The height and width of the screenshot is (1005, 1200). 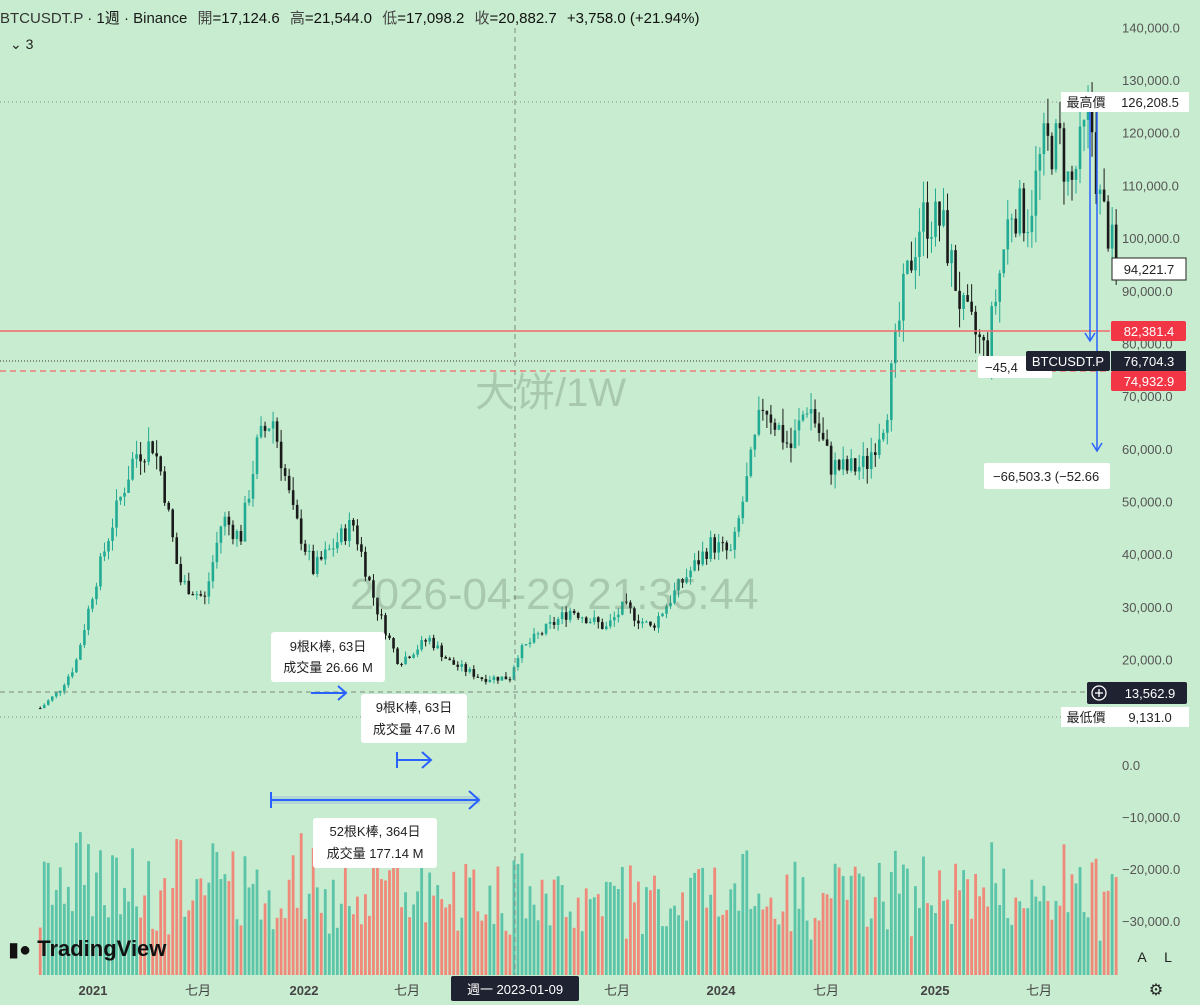 What do you see at coordinates (1142, 957) in the screenshot?
I see `auto-scale-button: A` at bounding box center [1142, 957].